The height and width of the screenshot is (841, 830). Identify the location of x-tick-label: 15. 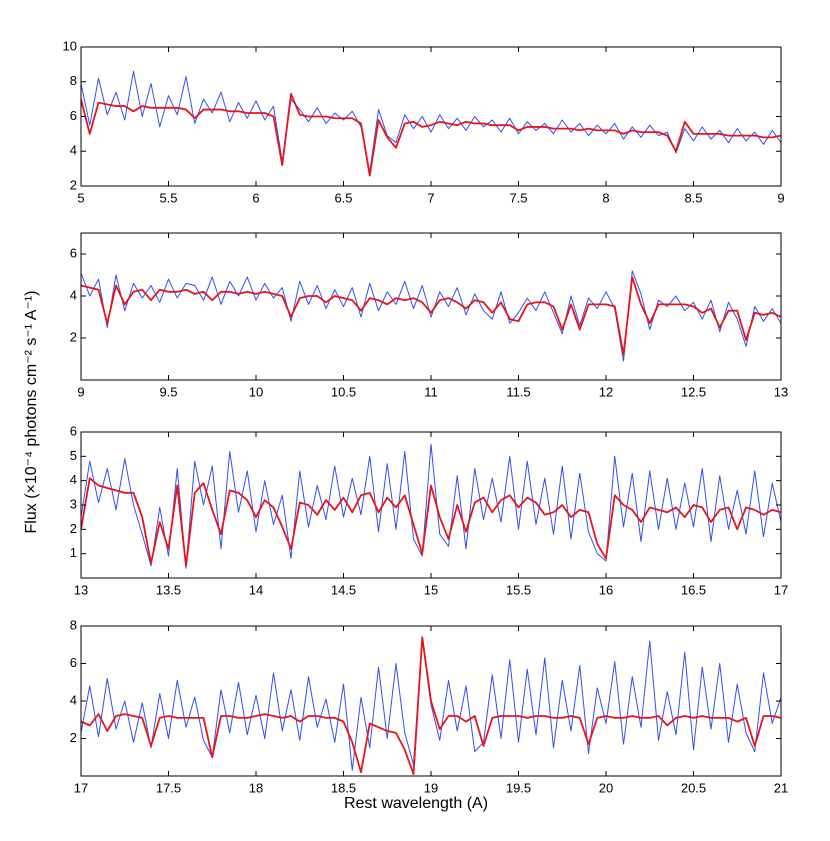
(431, 589).